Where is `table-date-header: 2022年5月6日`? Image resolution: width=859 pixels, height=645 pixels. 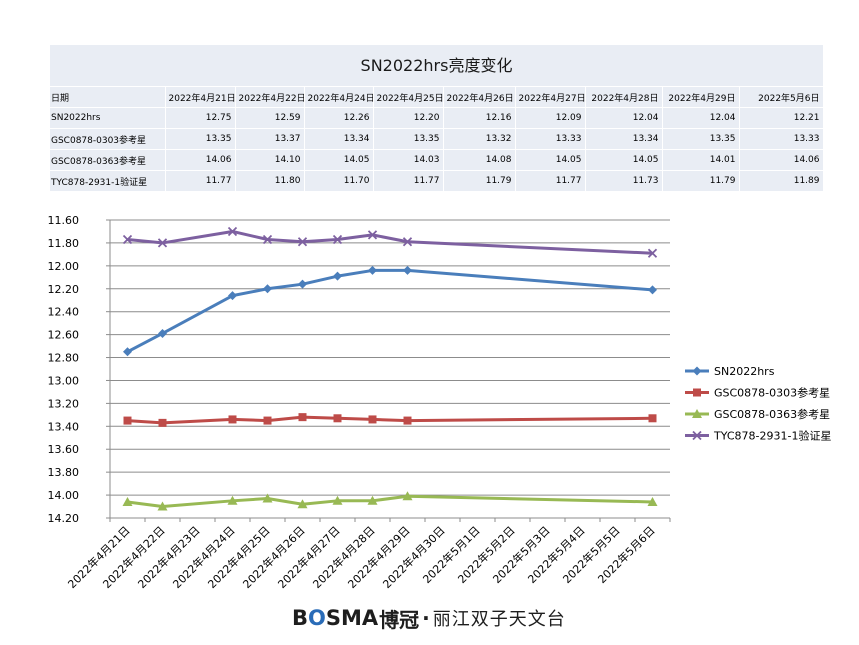
table-date-header: 2022年5月6日 is located at coordinates (781, 97).